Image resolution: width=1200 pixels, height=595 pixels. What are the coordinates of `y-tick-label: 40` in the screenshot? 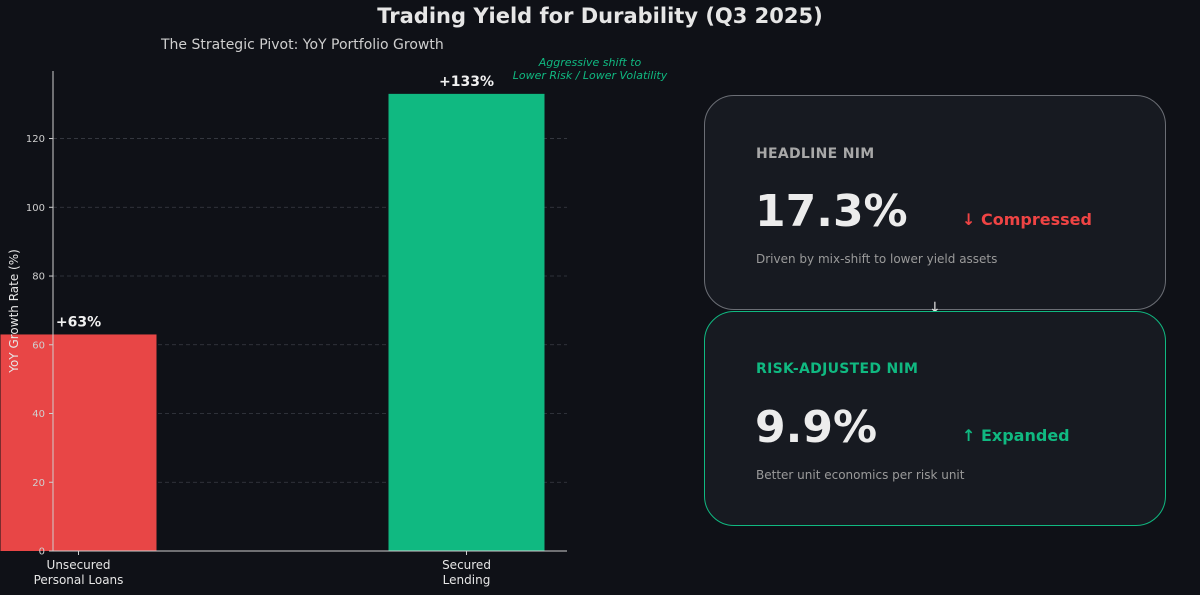 It's located at (38, 414).